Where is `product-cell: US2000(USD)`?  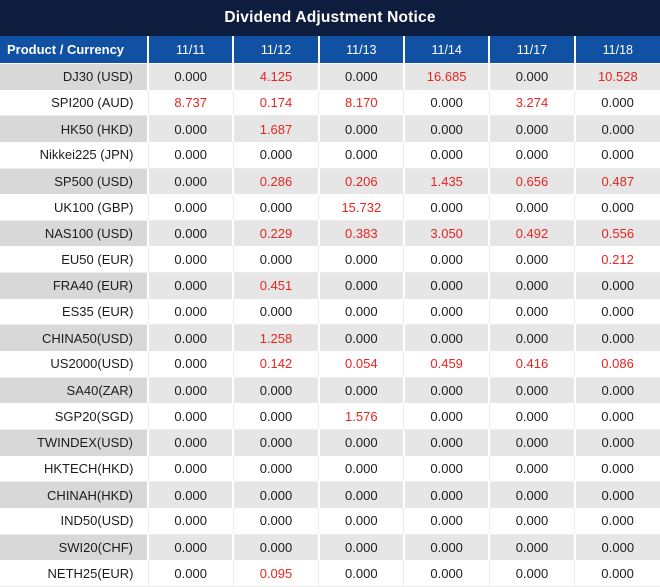 product-cell: US2000(USD) is located at coordinates (74, 364).